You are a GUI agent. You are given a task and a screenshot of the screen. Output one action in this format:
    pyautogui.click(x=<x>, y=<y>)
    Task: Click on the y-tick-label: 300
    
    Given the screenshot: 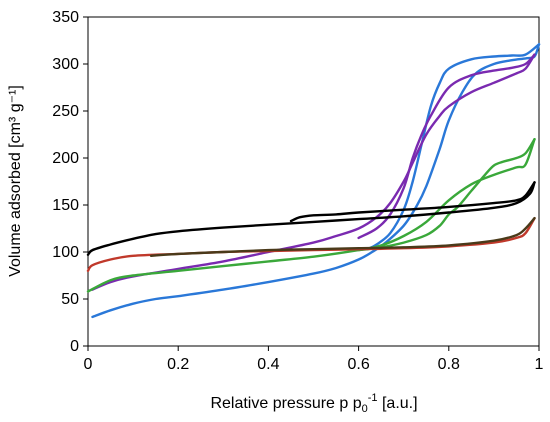 What is the action you would take?
    pyautogui.click(x=65, y=64)
    